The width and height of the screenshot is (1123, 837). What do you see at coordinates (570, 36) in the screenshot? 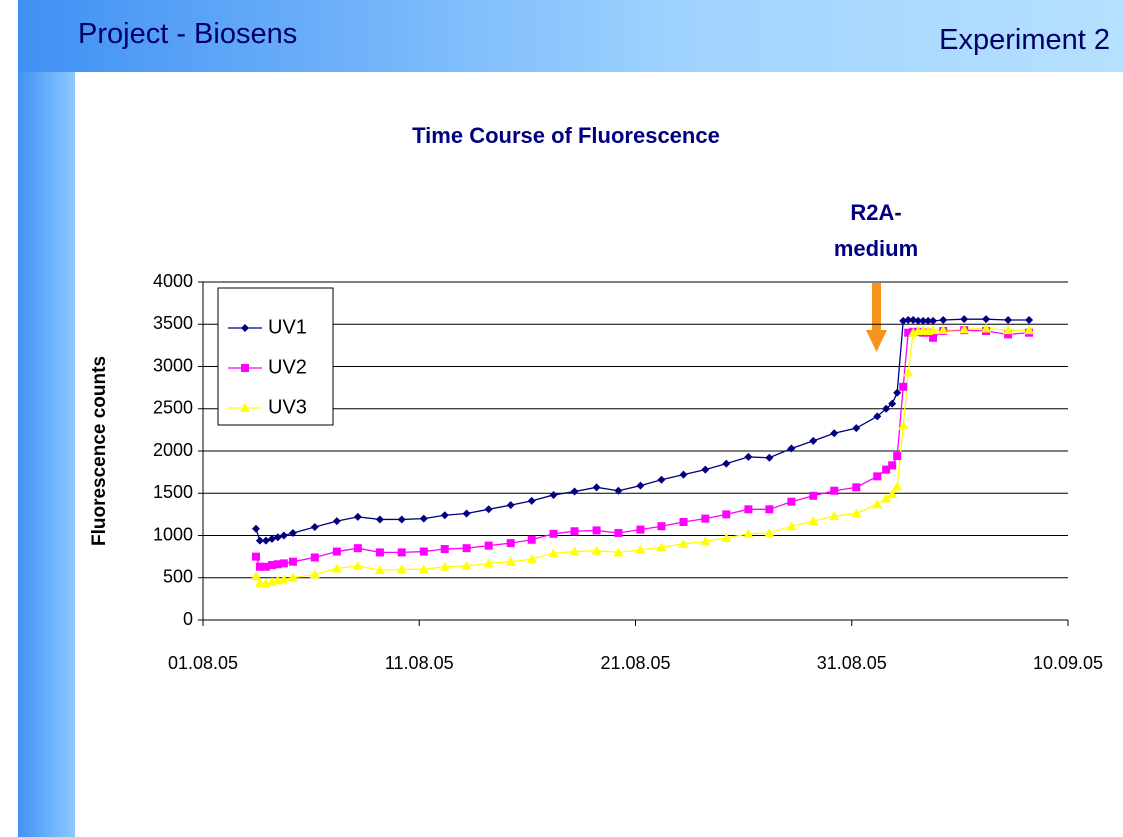
I see `header-bar` at bounding box center [570, 36].